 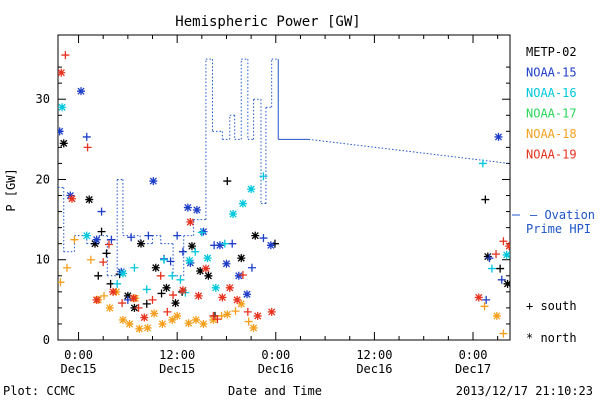 I want to click on legend-entry-noaa-15: NOAA-15, so click(x=551, y=73).